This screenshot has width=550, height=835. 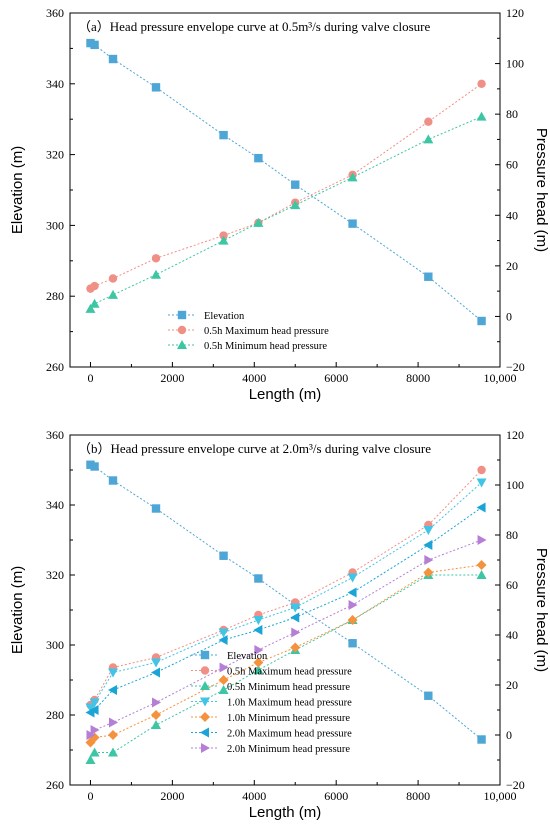 I want to click on y-axis-label: Elevation (m), so click(x=17, y=610).